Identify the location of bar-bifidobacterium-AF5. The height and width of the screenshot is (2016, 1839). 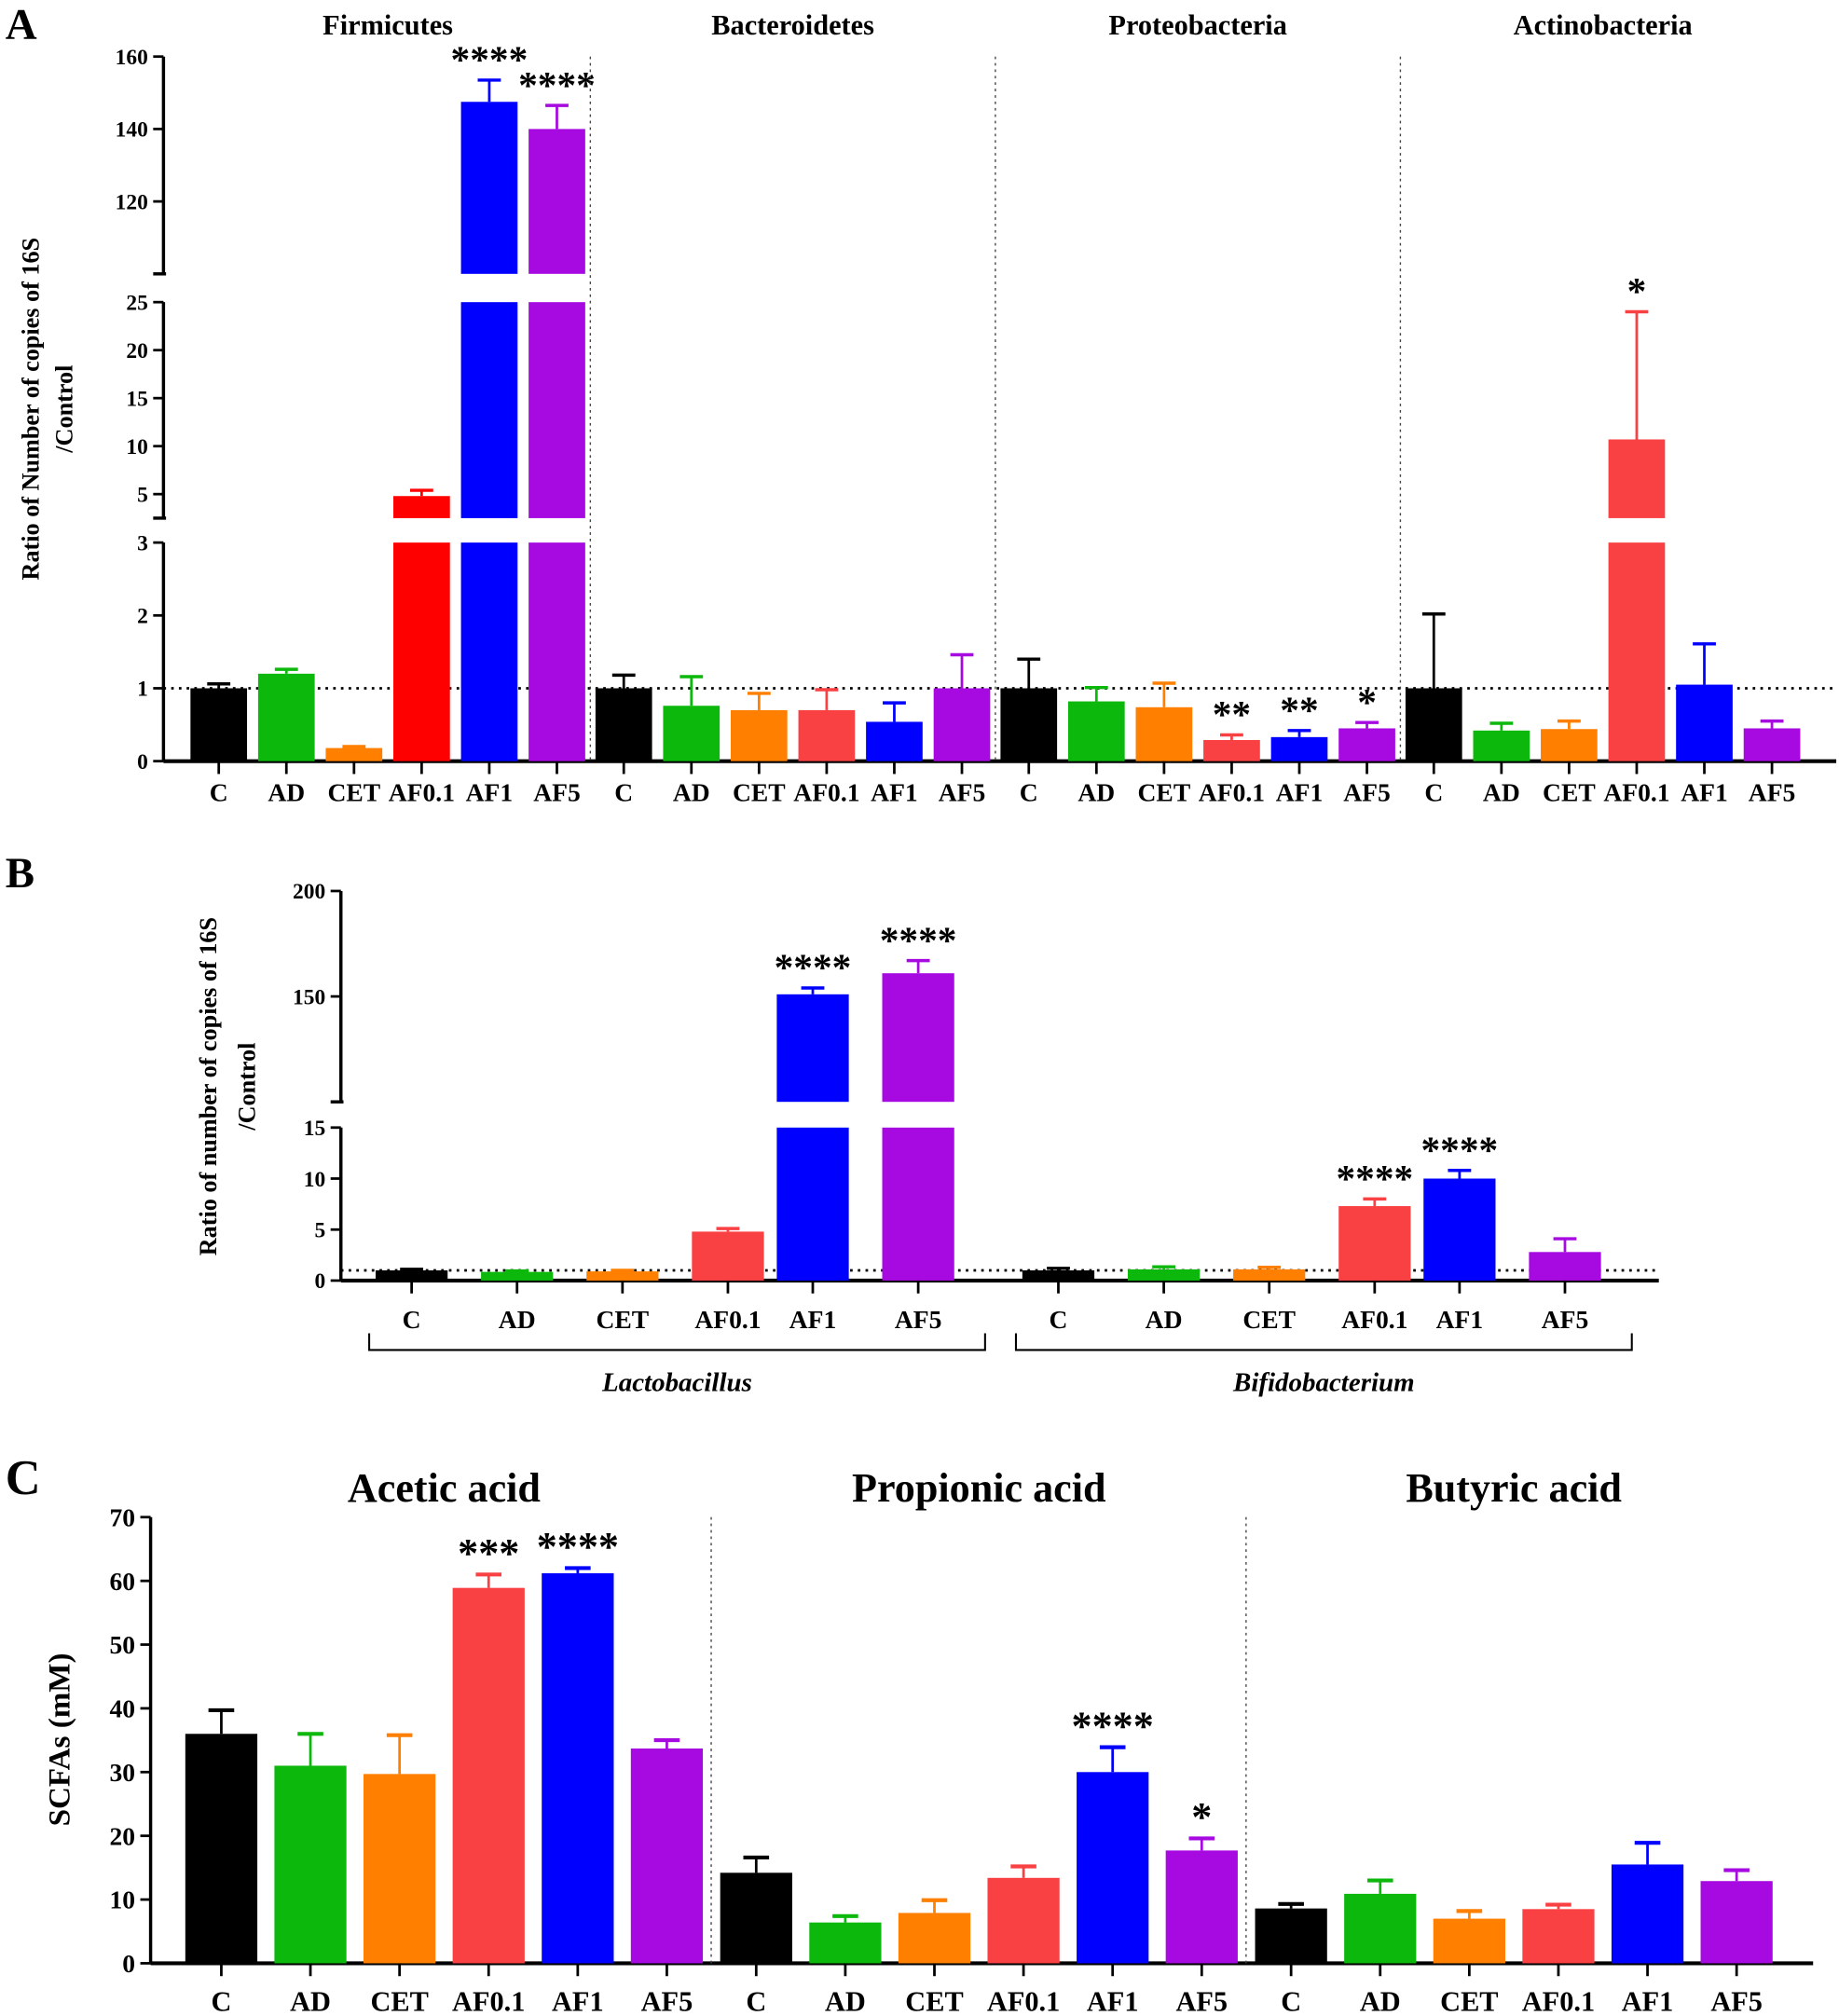
(1565, 1267).